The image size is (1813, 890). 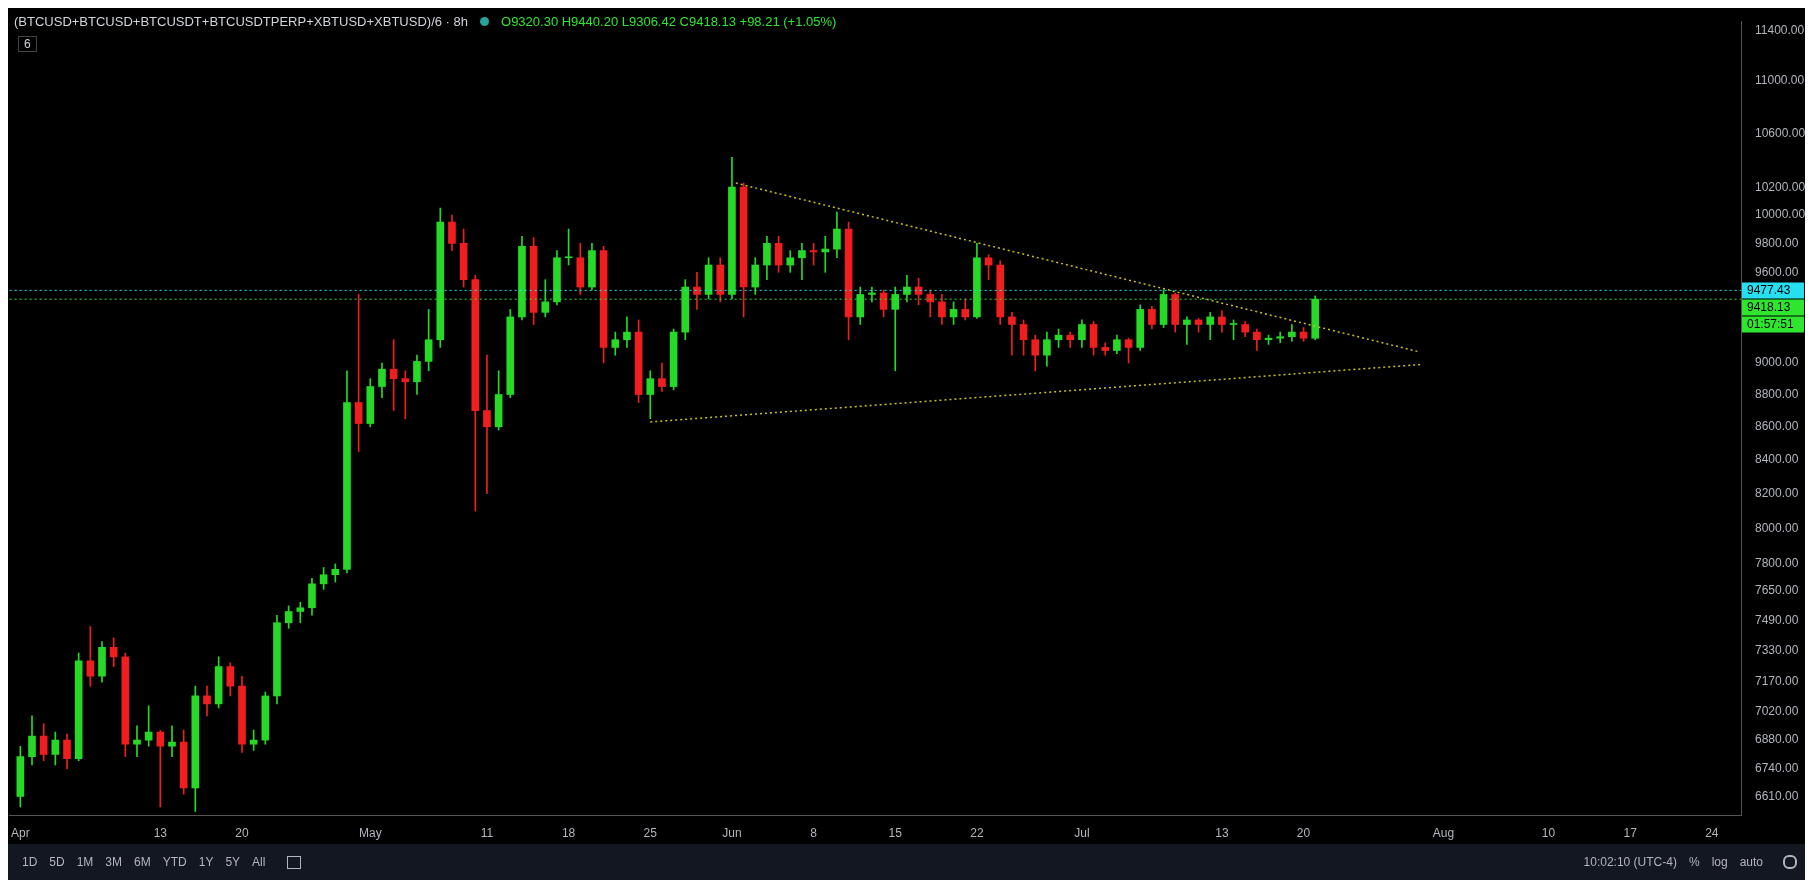 I want to click on text: 1M, so click(x=85, y=862).